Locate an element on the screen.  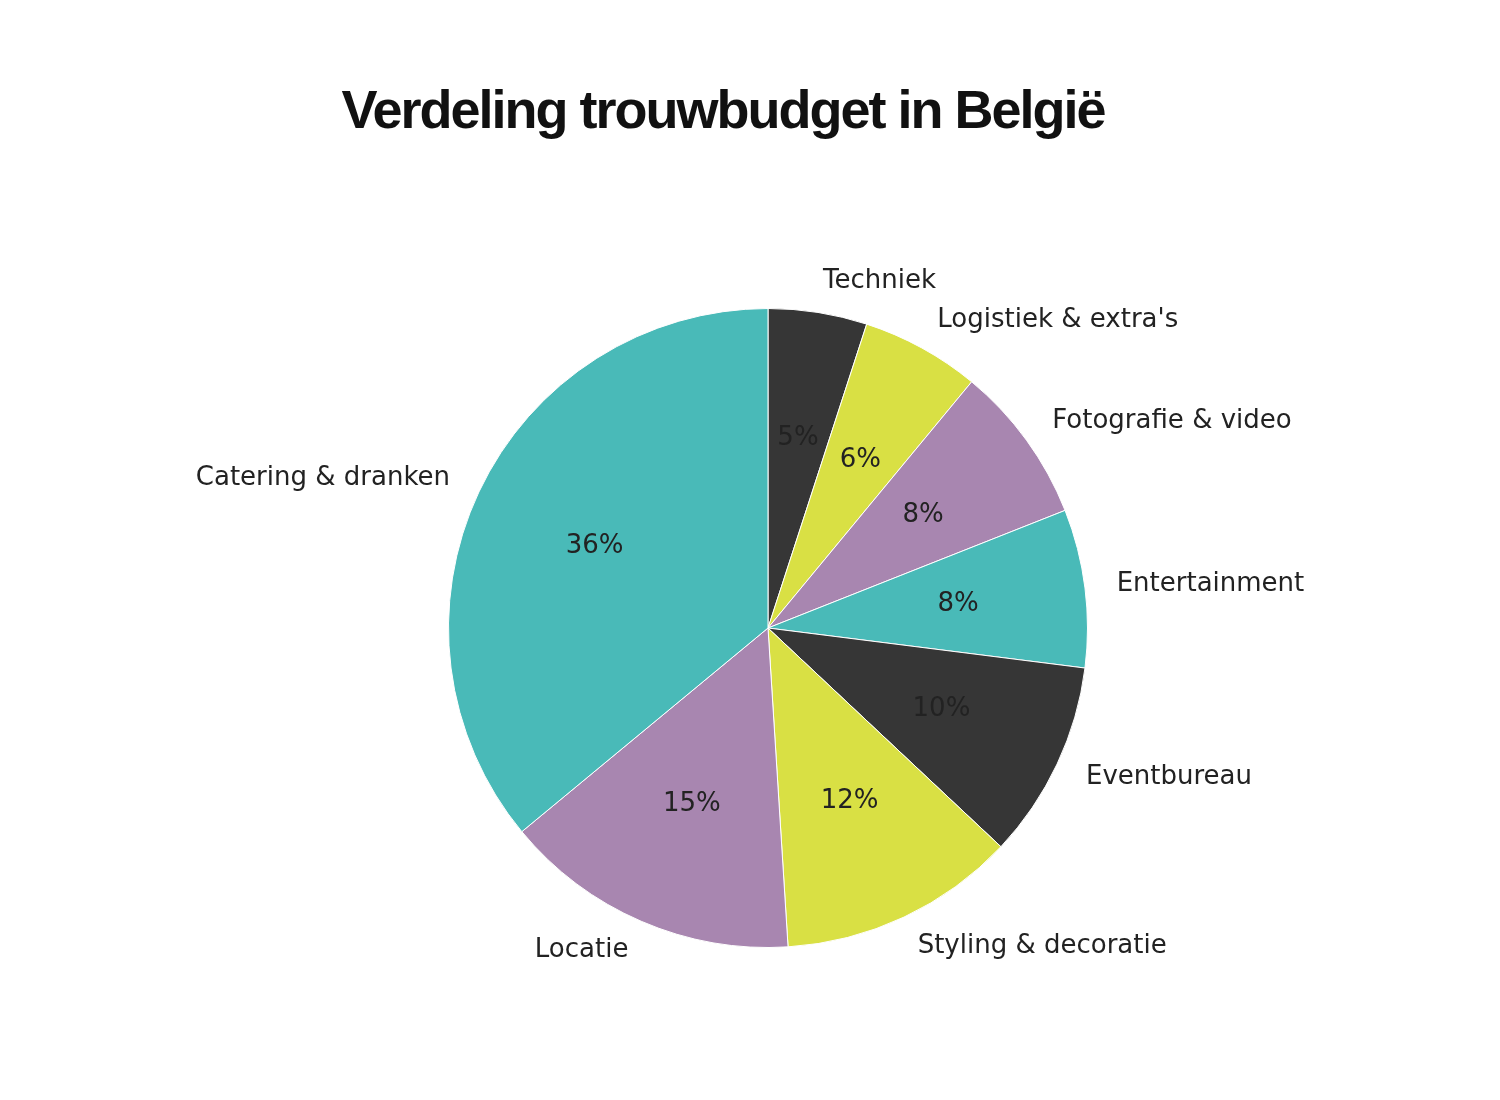
data-label: 36% is located at coordinates (594, 544).